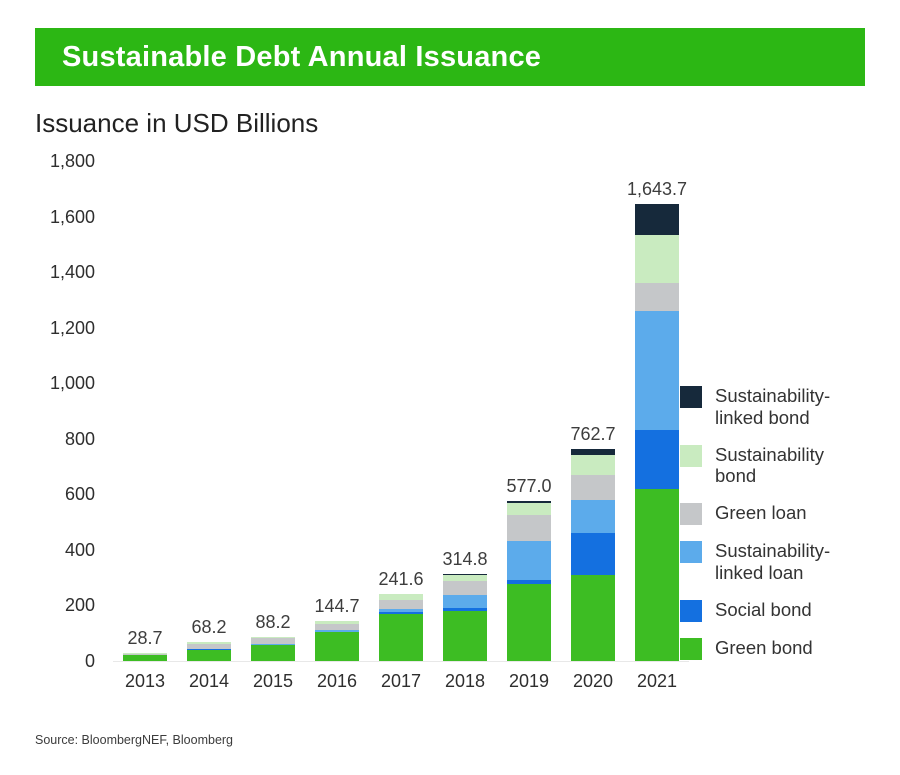  I want to click on bar-value-label: 762.7, so click(593, 434).